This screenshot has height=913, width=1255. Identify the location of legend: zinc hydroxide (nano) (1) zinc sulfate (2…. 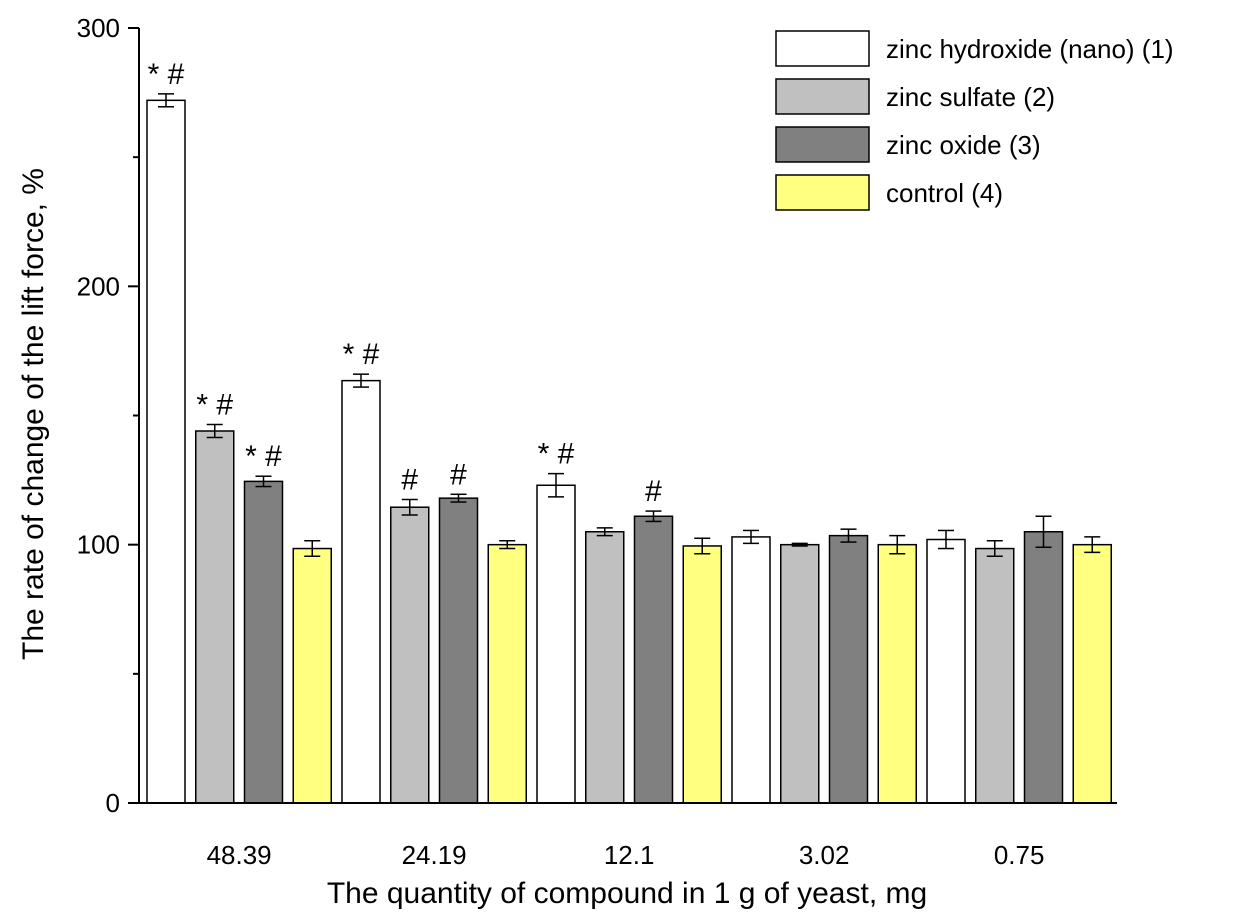
(974, 120).